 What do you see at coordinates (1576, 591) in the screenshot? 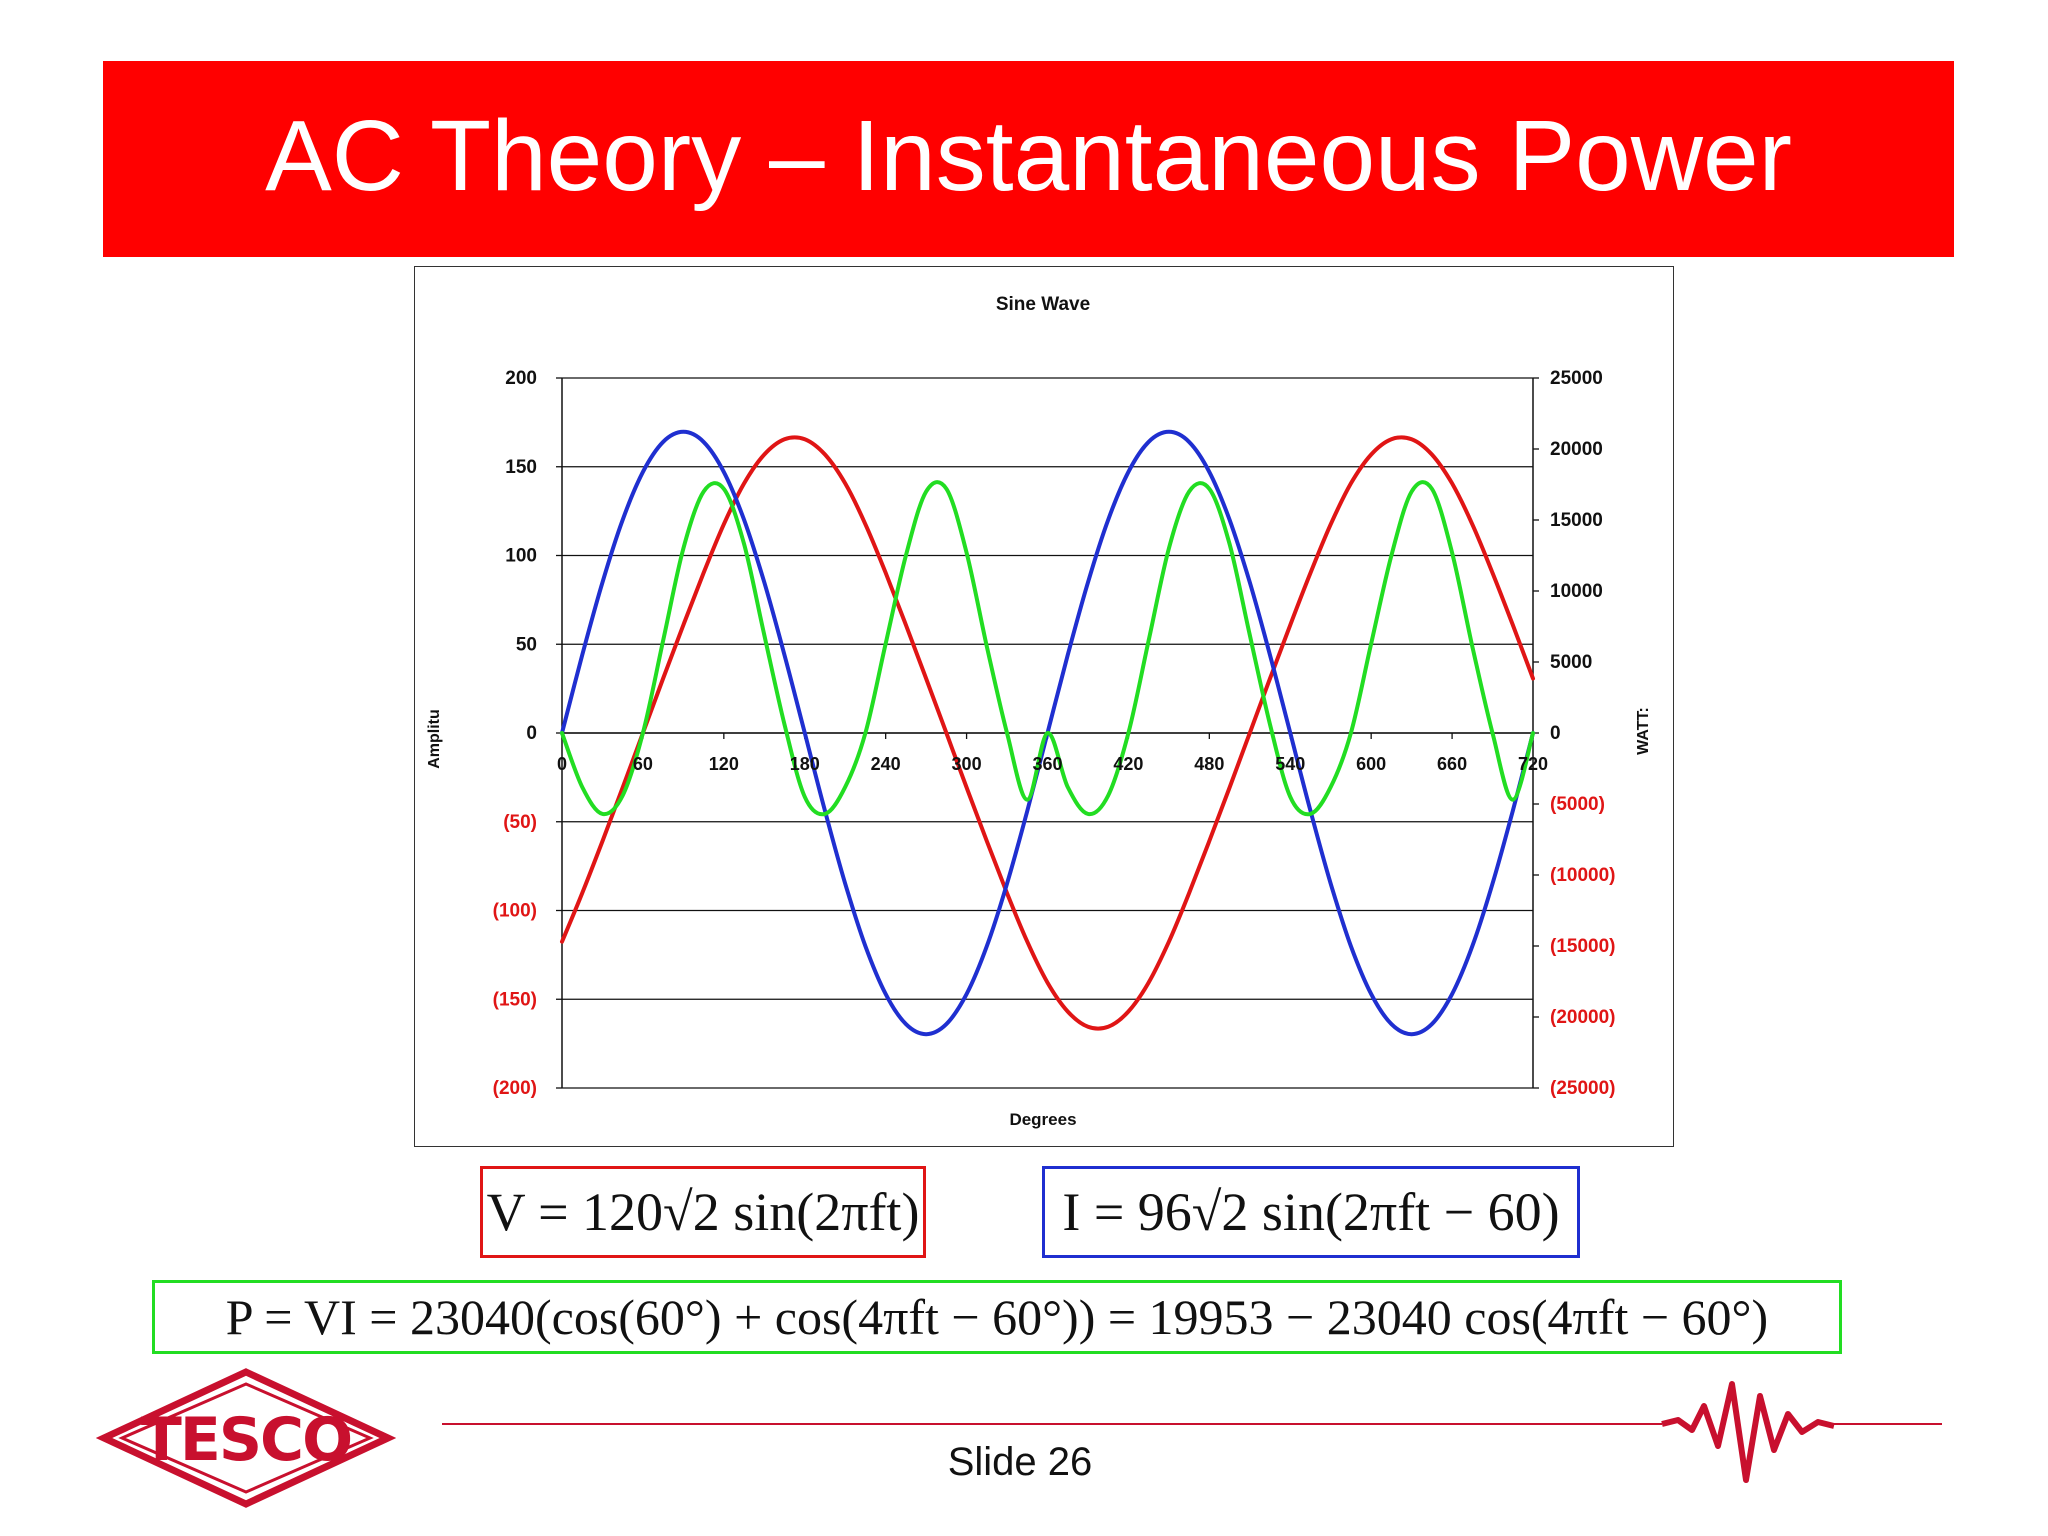
I see `y2-tick-label: 10000` at bounding box center [1576, 591].